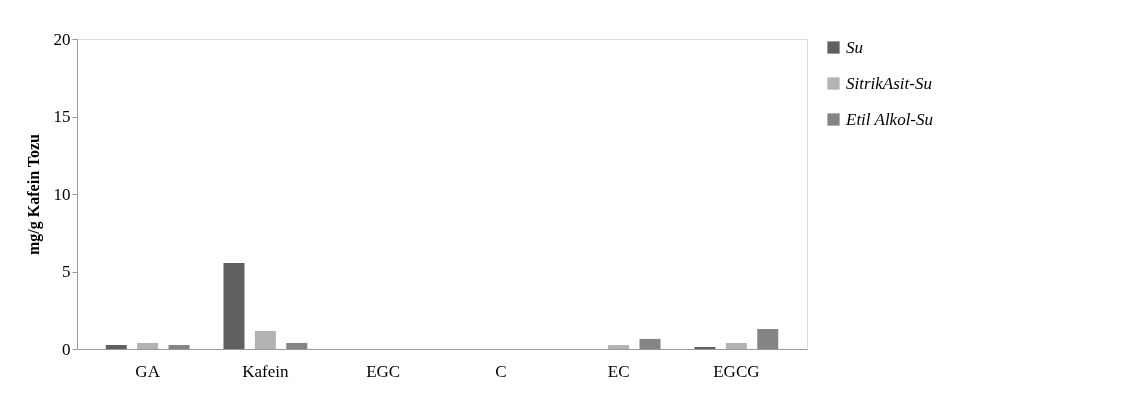 This screenshot has width=1126, height=406. What do you see at coordinates (501, 371) in the screenshot?
I see `x-tick-label: C` at bounding box center [501, 371].